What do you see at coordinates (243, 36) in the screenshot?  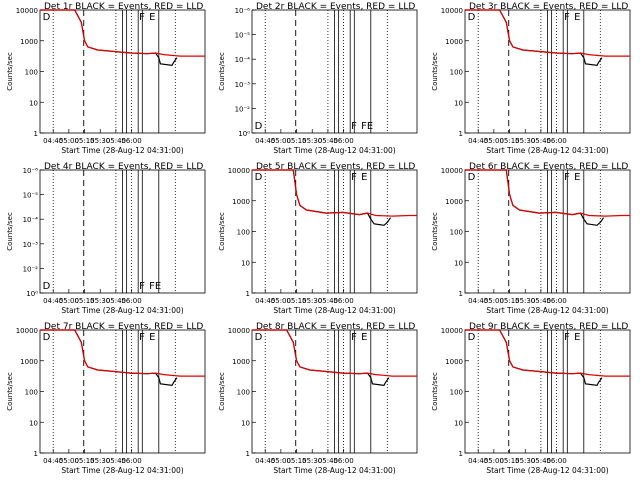 I see `y-tick-label: 10⁻⁵` at bounding box center [243, 36].